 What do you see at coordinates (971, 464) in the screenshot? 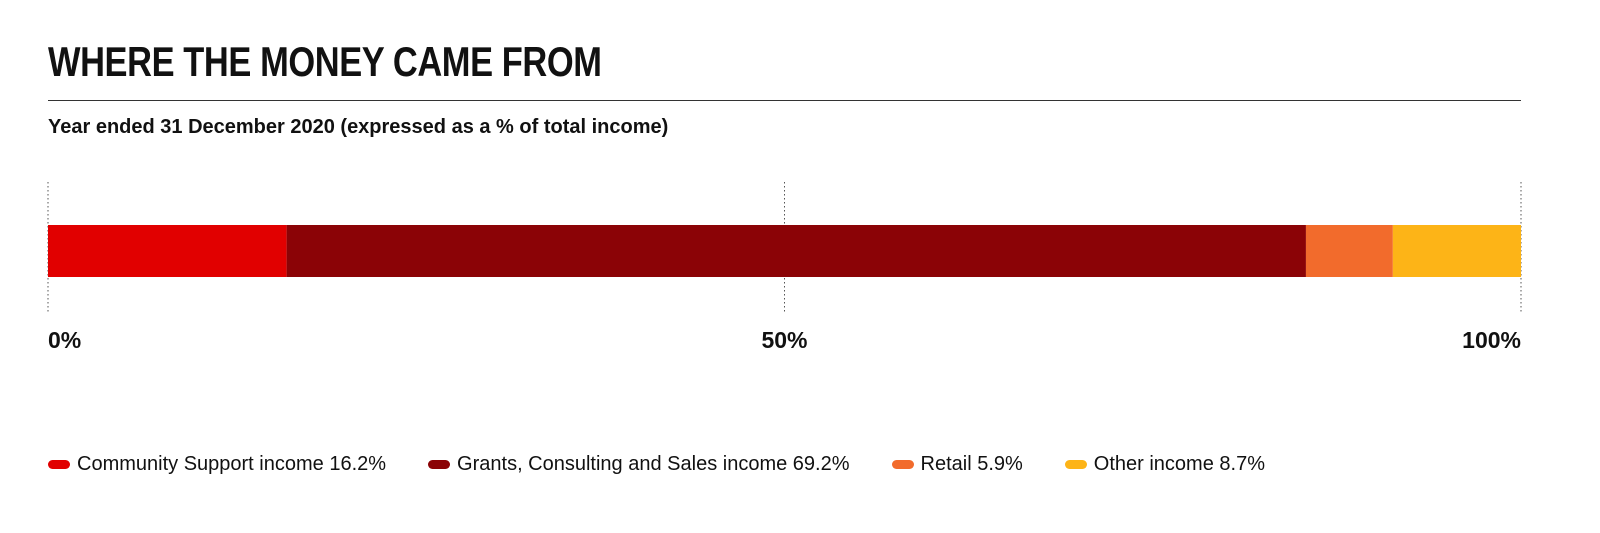
I see `legend-label: Retail 5.9%` at bounding box center [971, 464].